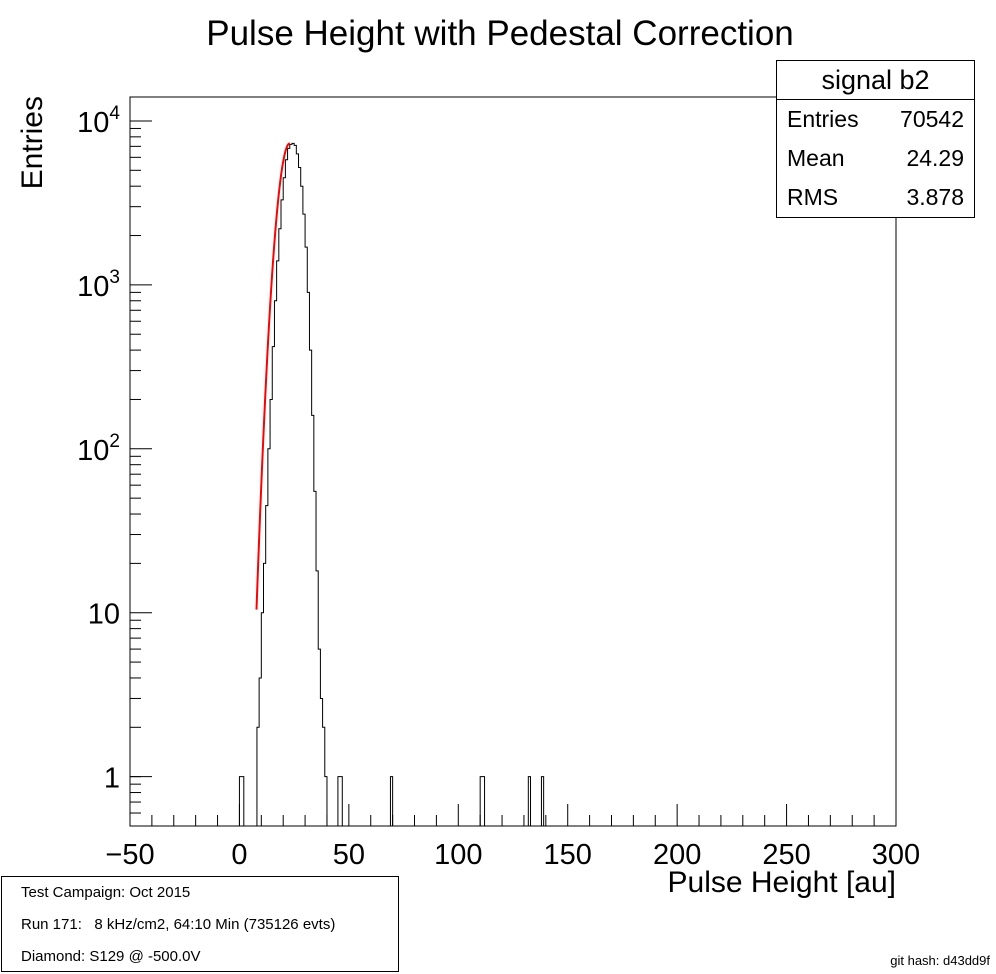  I want to click on x-tick-label: 300, so click(896, 855).